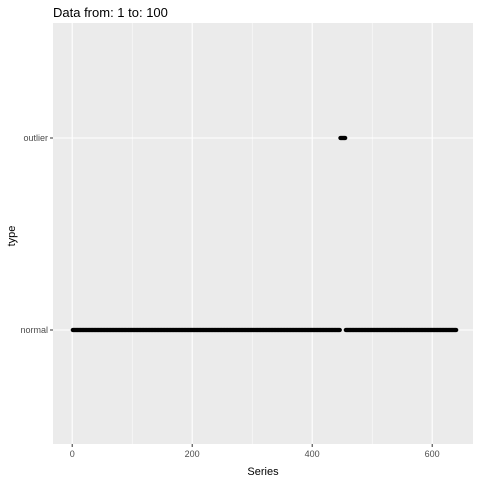 This screenshot has height=480, width=480. I want to click on x-tick-label: 0, so click(72, 454).